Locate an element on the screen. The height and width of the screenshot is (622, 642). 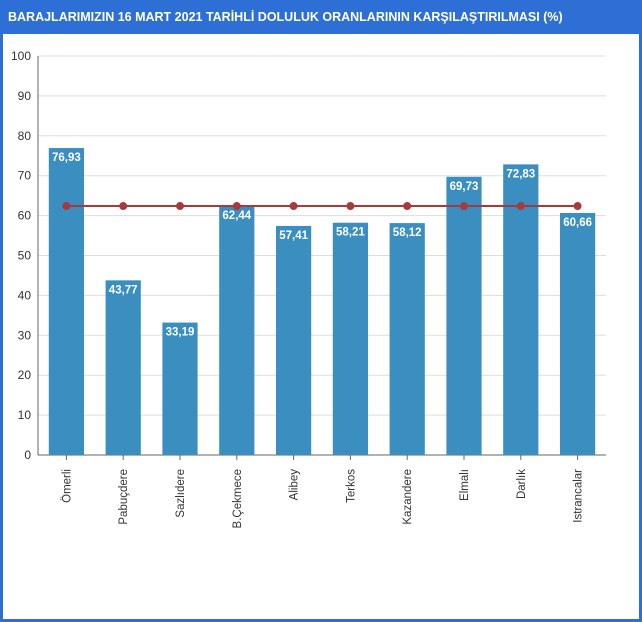
data-label: 33,19 is located at coordinates (180, 333).